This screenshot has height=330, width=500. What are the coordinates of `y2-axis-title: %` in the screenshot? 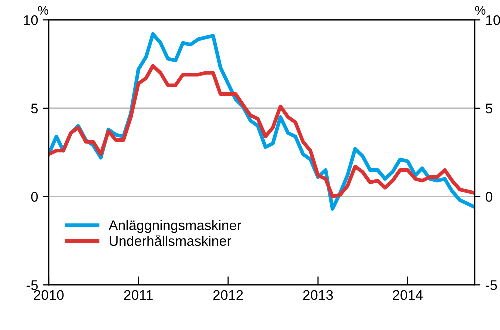 It's located at (480, 10).